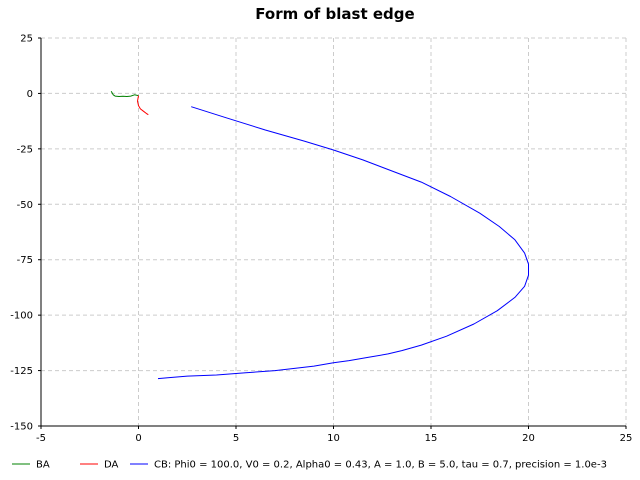 The image size is (640, 480). I want to click on y-tick-label-0: 25, so click(26, 39).